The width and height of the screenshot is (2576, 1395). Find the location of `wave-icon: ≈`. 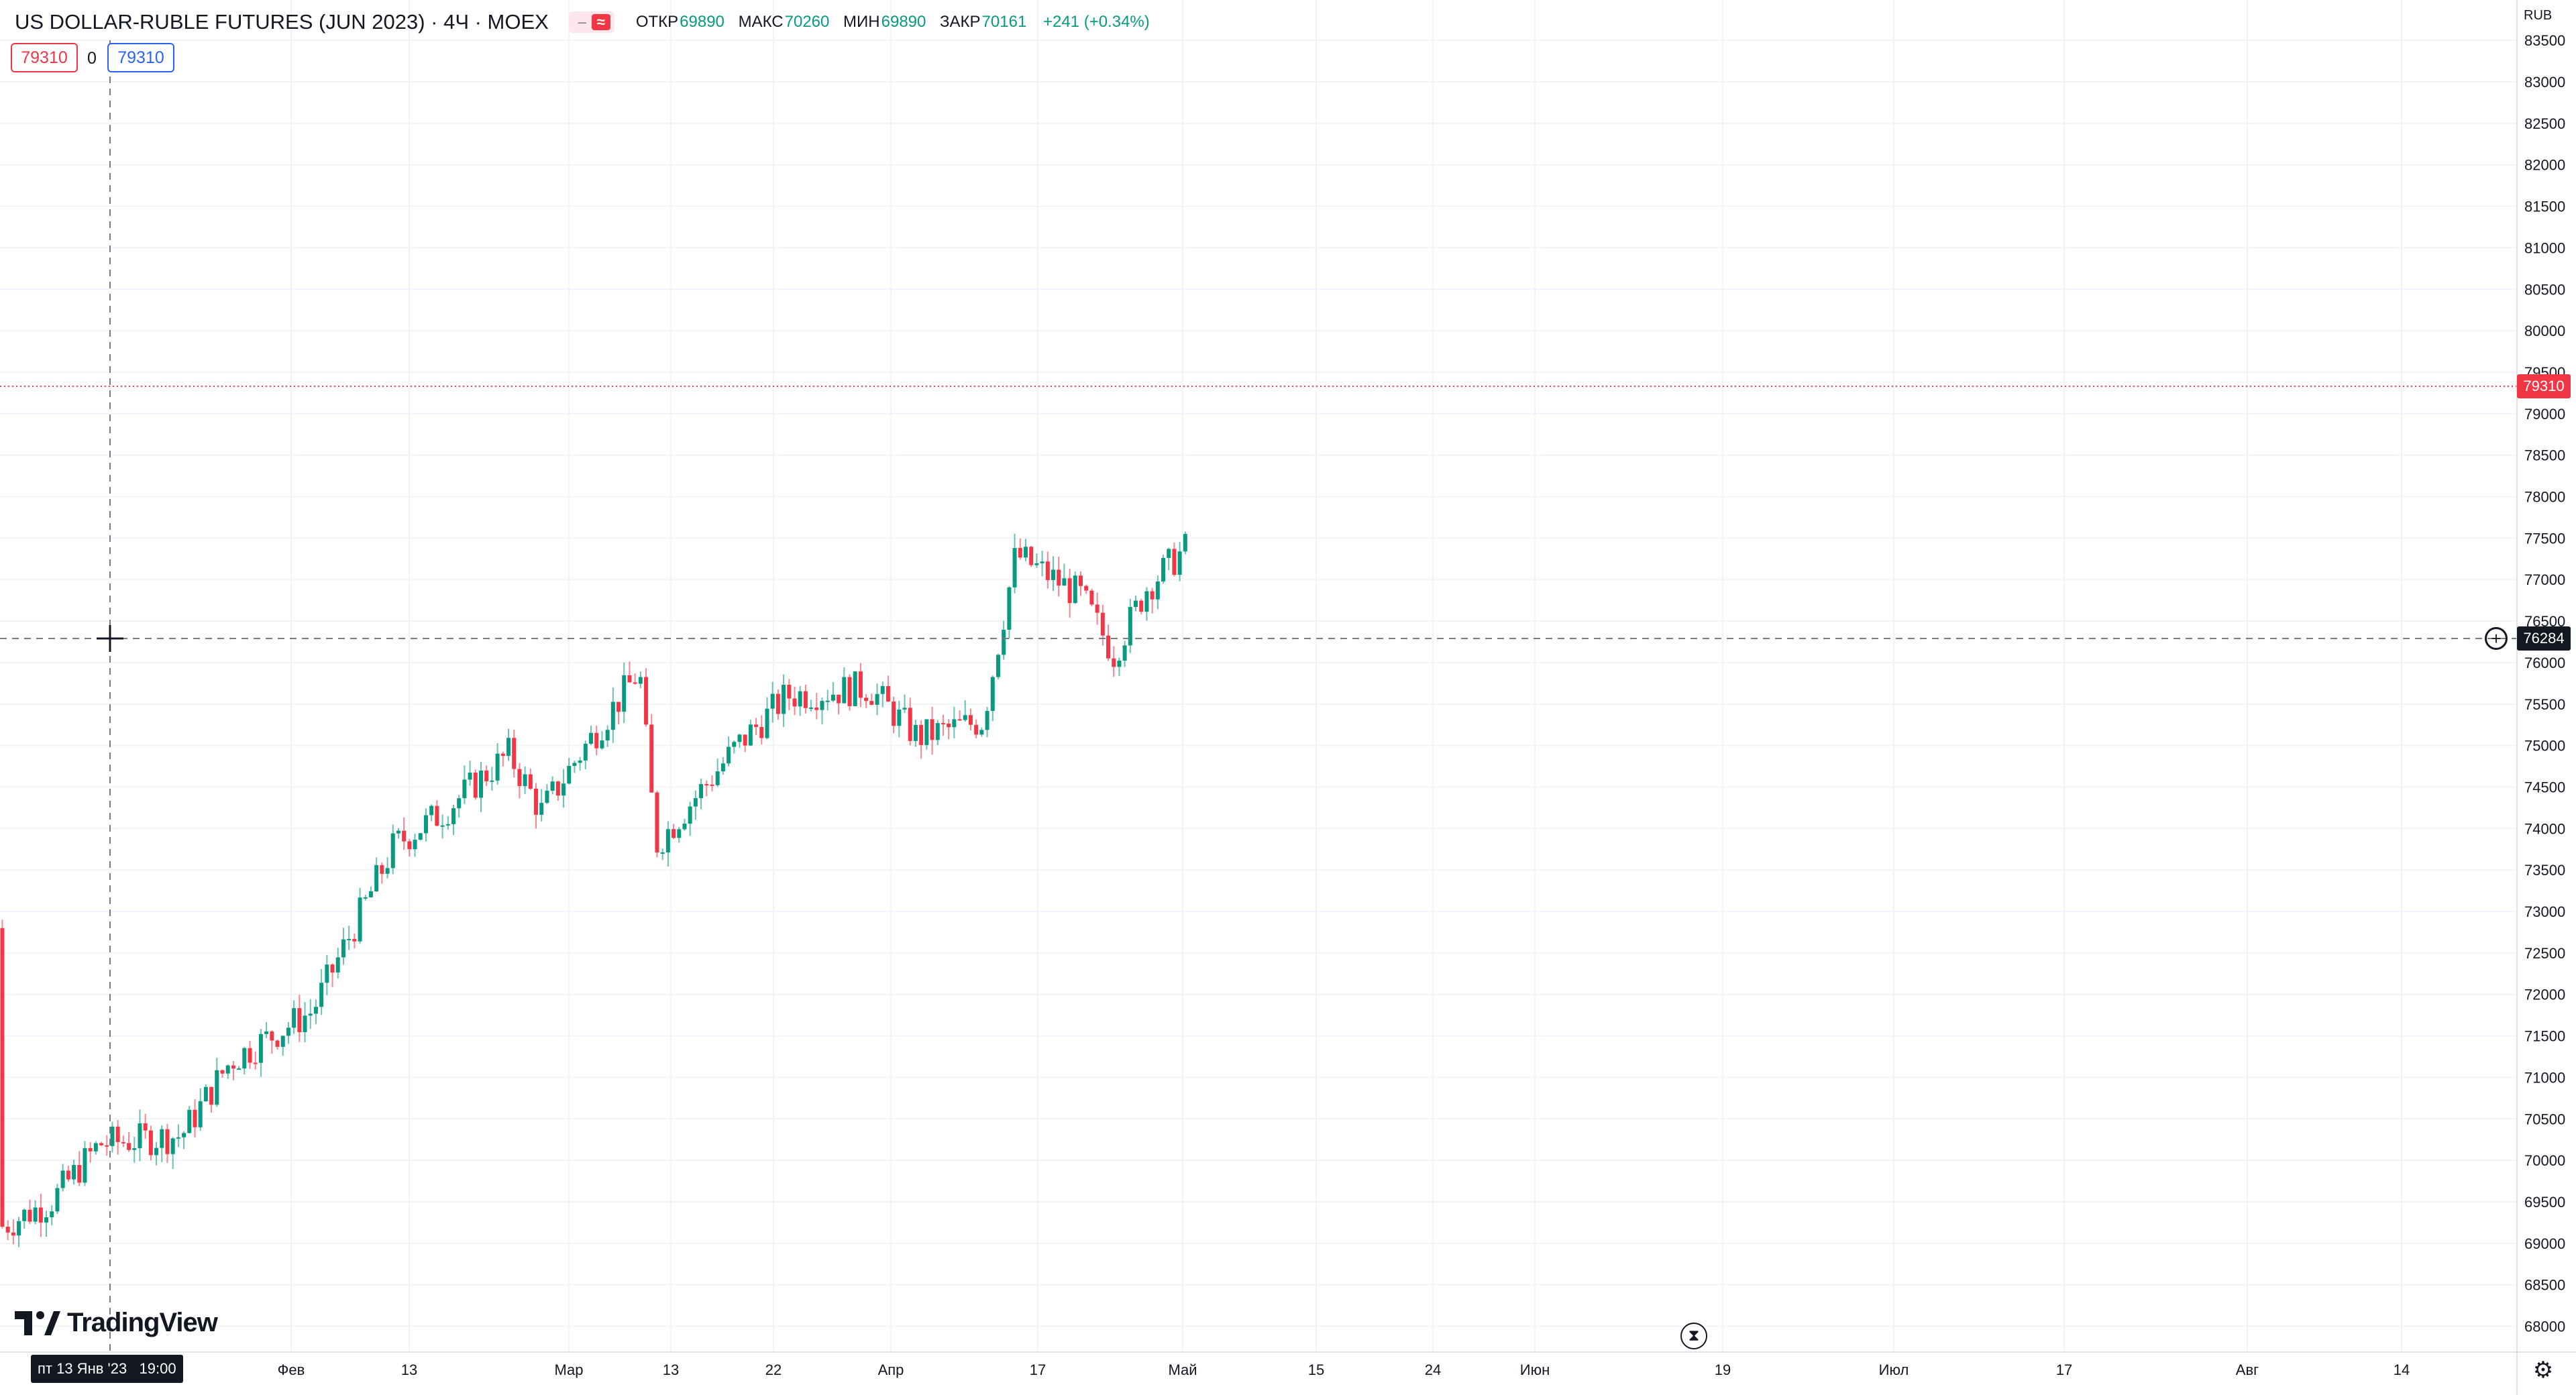

wave-icon: ≈ is located at coordinates (600, 21).